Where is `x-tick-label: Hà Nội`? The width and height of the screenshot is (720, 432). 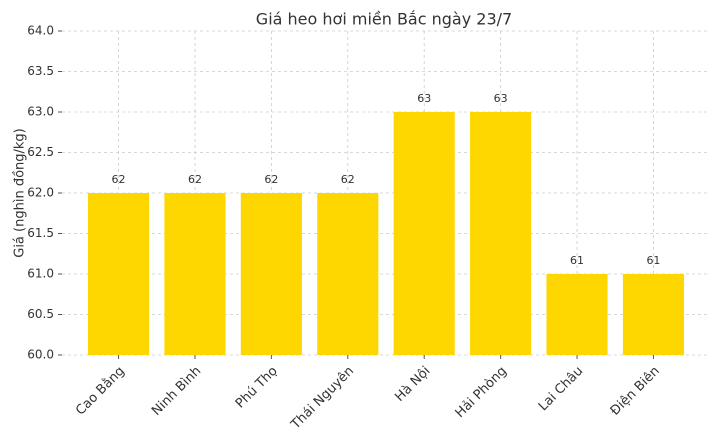
x-tick-label: Hà Nội is located at coordinates (412, 384).